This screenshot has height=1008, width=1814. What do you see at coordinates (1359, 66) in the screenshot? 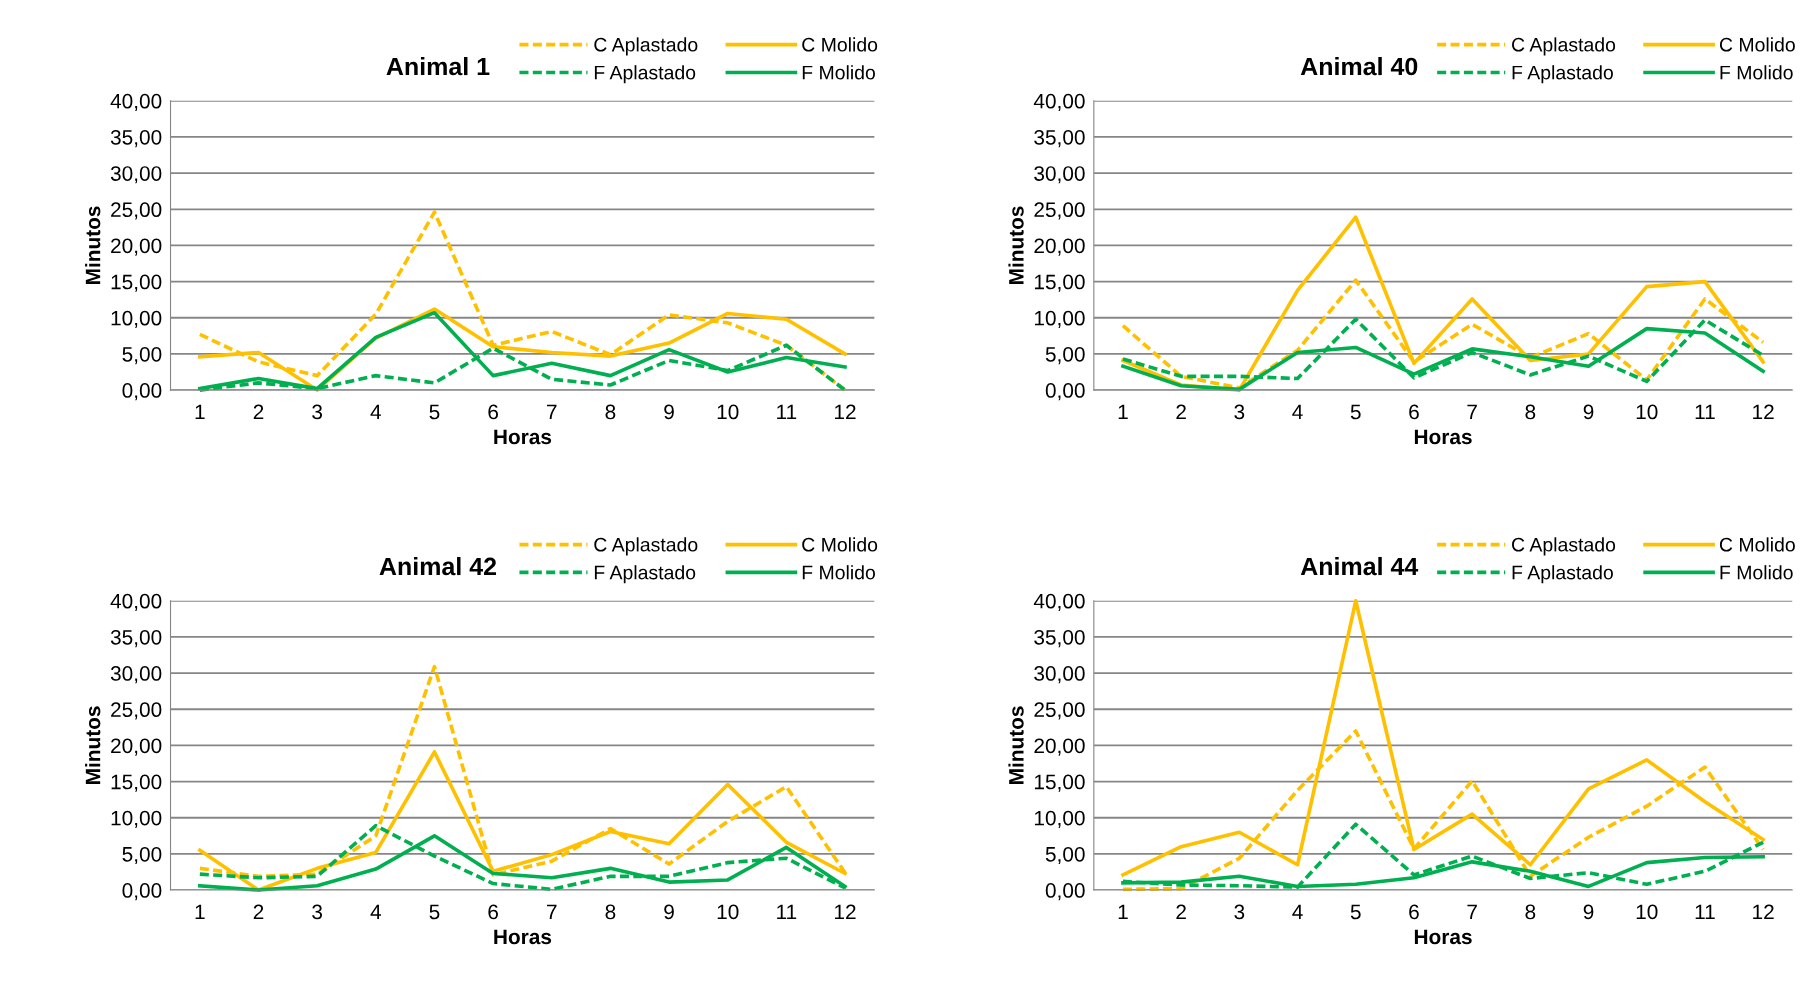
I see `chart-title: Animal 40` at bounding box center [1359, 66].